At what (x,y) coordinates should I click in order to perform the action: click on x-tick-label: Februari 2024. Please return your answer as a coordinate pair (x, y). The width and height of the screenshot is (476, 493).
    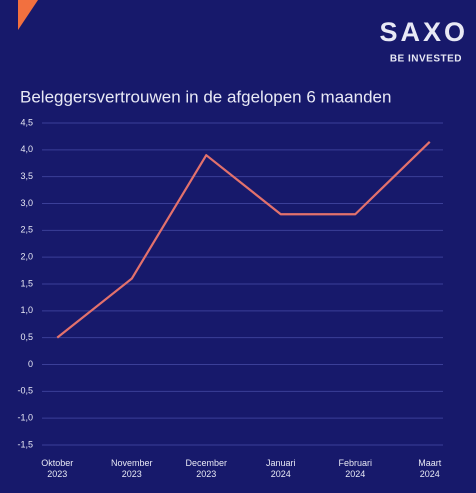
    Looking at the image, I should click on (355, 468).